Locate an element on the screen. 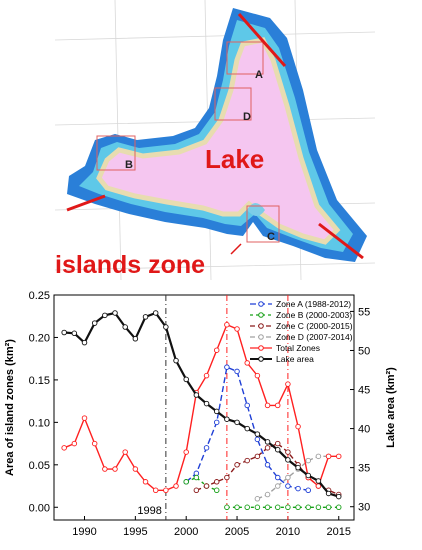  legend-marker-zone_d is located at coordinates (261, 337).